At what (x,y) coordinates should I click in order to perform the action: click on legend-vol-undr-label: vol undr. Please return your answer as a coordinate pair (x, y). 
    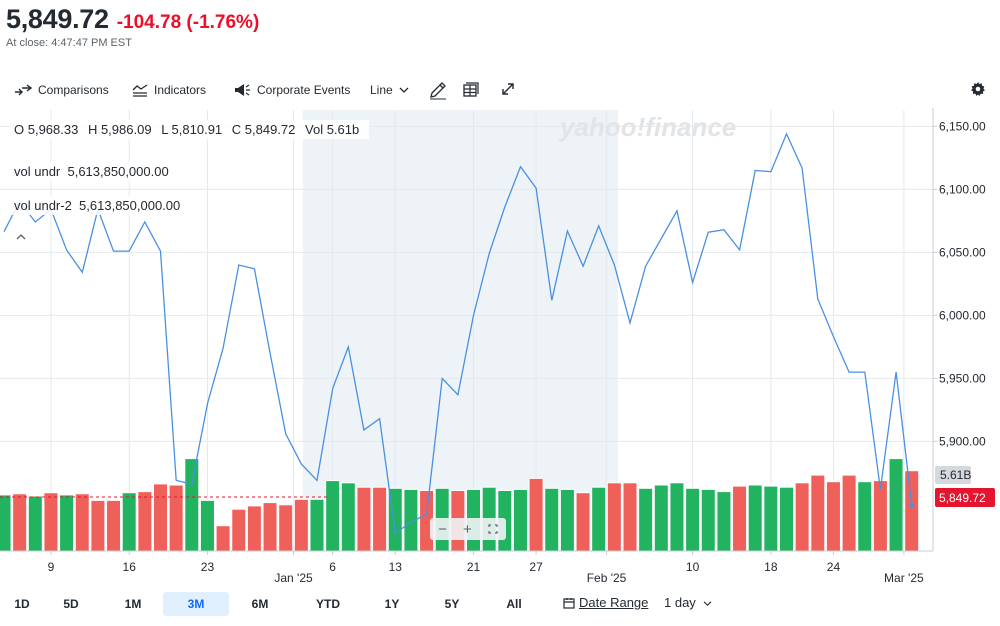
    Looking at the image, I should click on (37, 171).